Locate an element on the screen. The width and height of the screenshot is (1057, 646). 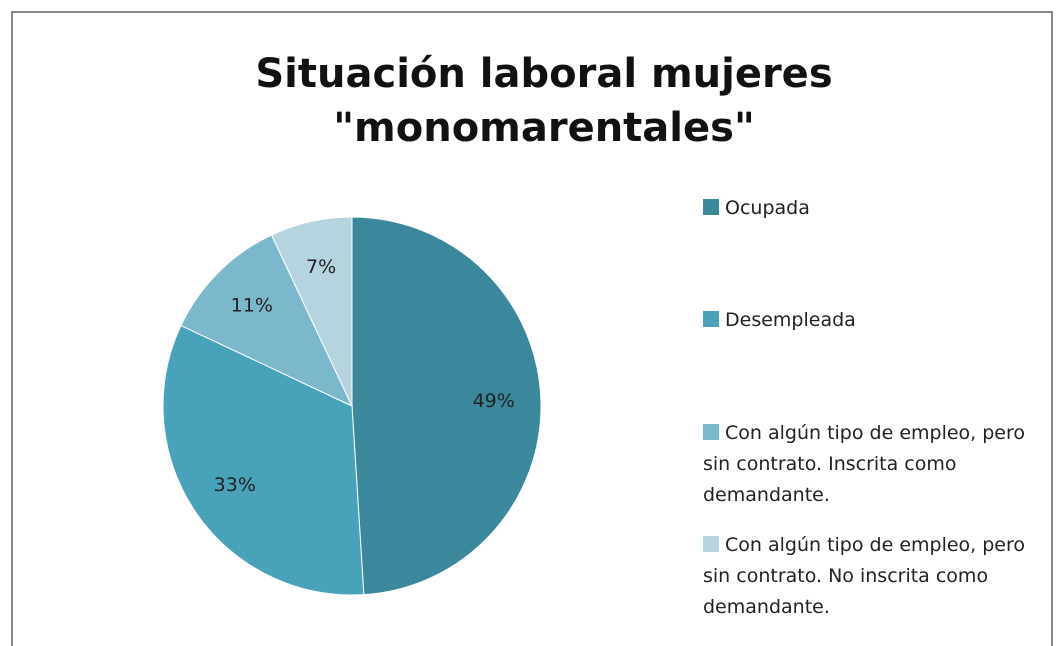
data-label: 33% is located at coordinates (235, 485).